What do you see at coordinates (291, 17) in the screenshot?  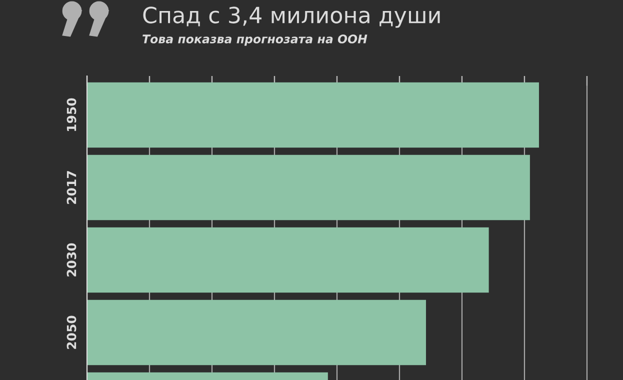 I see `chart-title: Спад с 3,4 милиона души` at bounding box center [291, 17].